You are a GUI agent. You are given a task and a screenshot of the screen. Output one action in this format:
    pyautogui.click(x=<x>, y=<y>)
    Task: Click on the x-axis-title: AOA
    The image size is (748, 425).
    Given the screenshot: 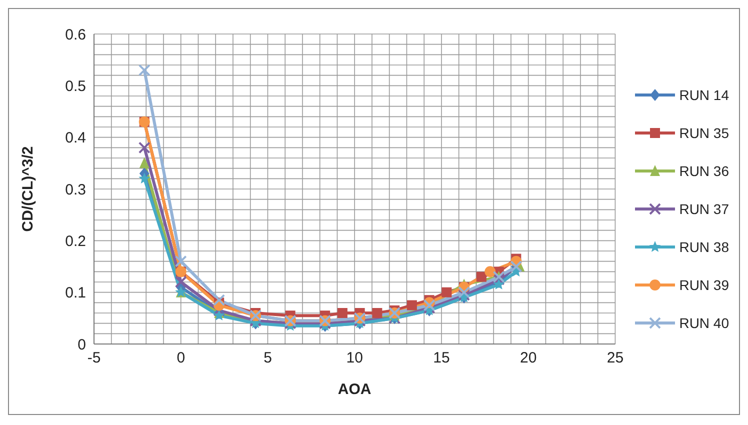 What is the action you would take?
    pyautogui.click(x=355, y=389)
    